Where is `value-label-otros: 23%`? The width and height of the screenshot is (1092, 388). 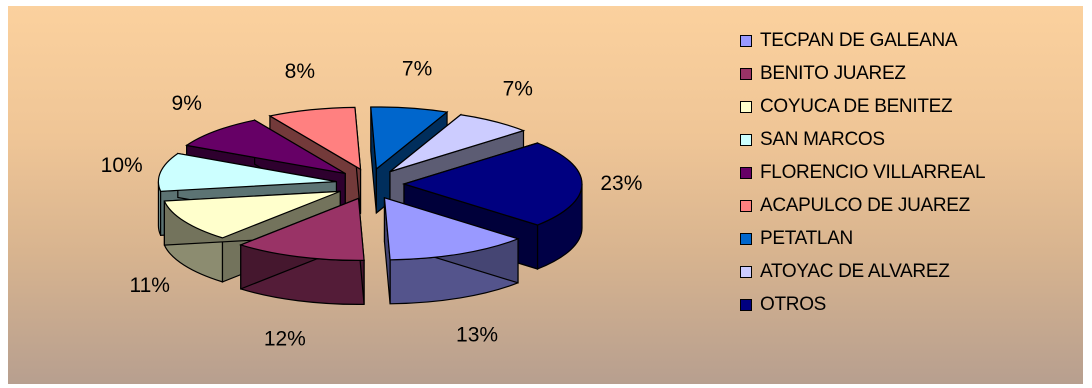
value-label-otros: 23% is located at coordinates (621, 183).